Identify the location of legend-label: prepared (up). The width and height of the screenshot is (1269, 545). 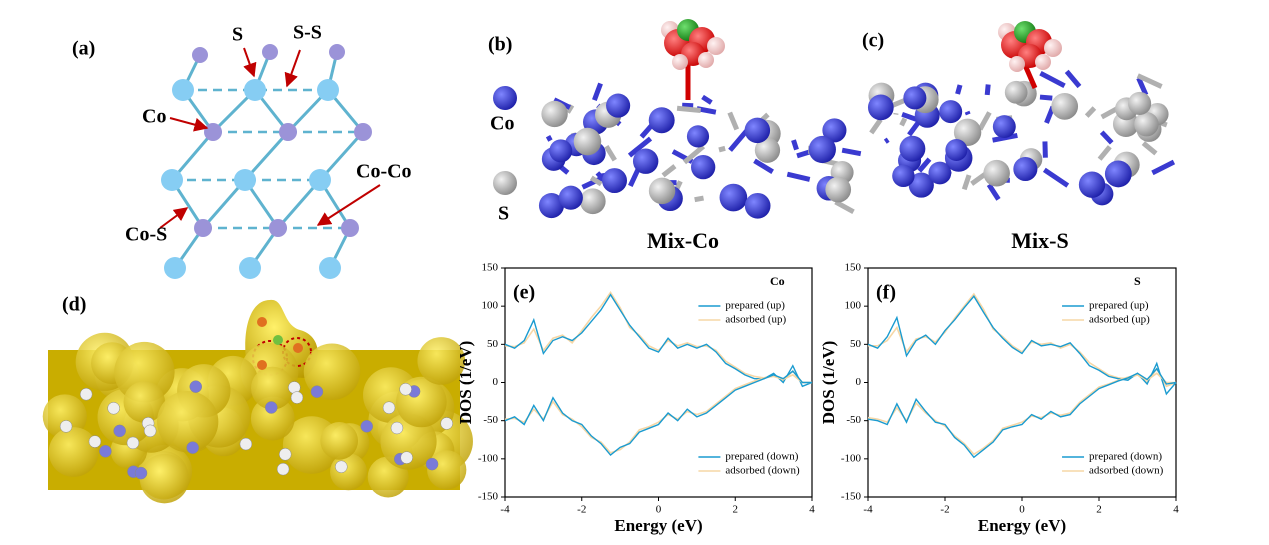
(1119, 306).